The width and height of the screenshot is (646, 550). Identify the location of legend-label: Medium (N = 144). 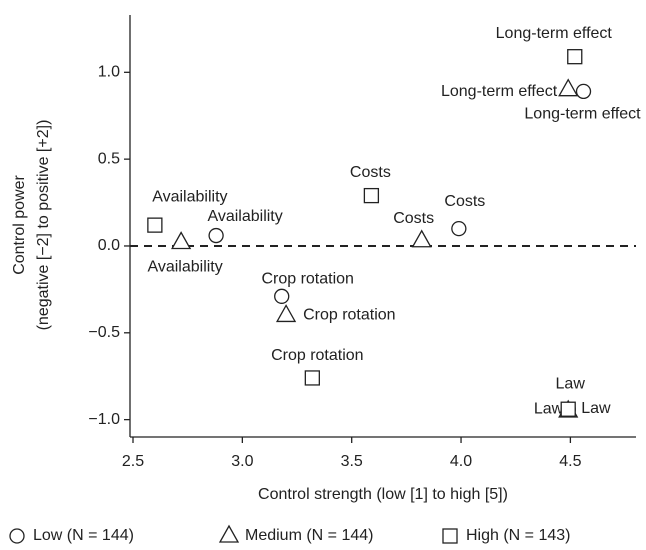
(309, 535).